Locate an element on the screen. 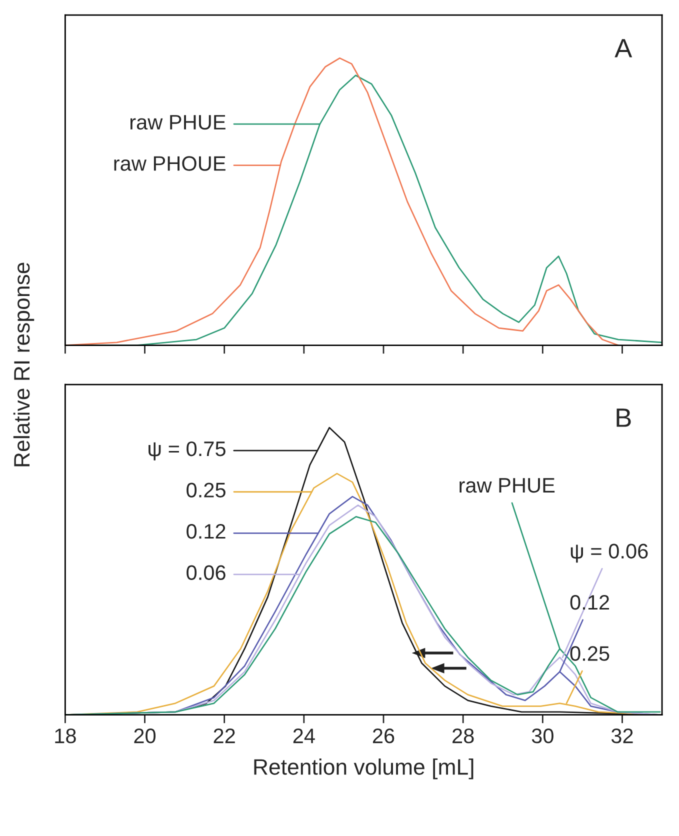 This screenshot has width=679, height=836. annotation: 0.12 is located at coordinates (590, 602).